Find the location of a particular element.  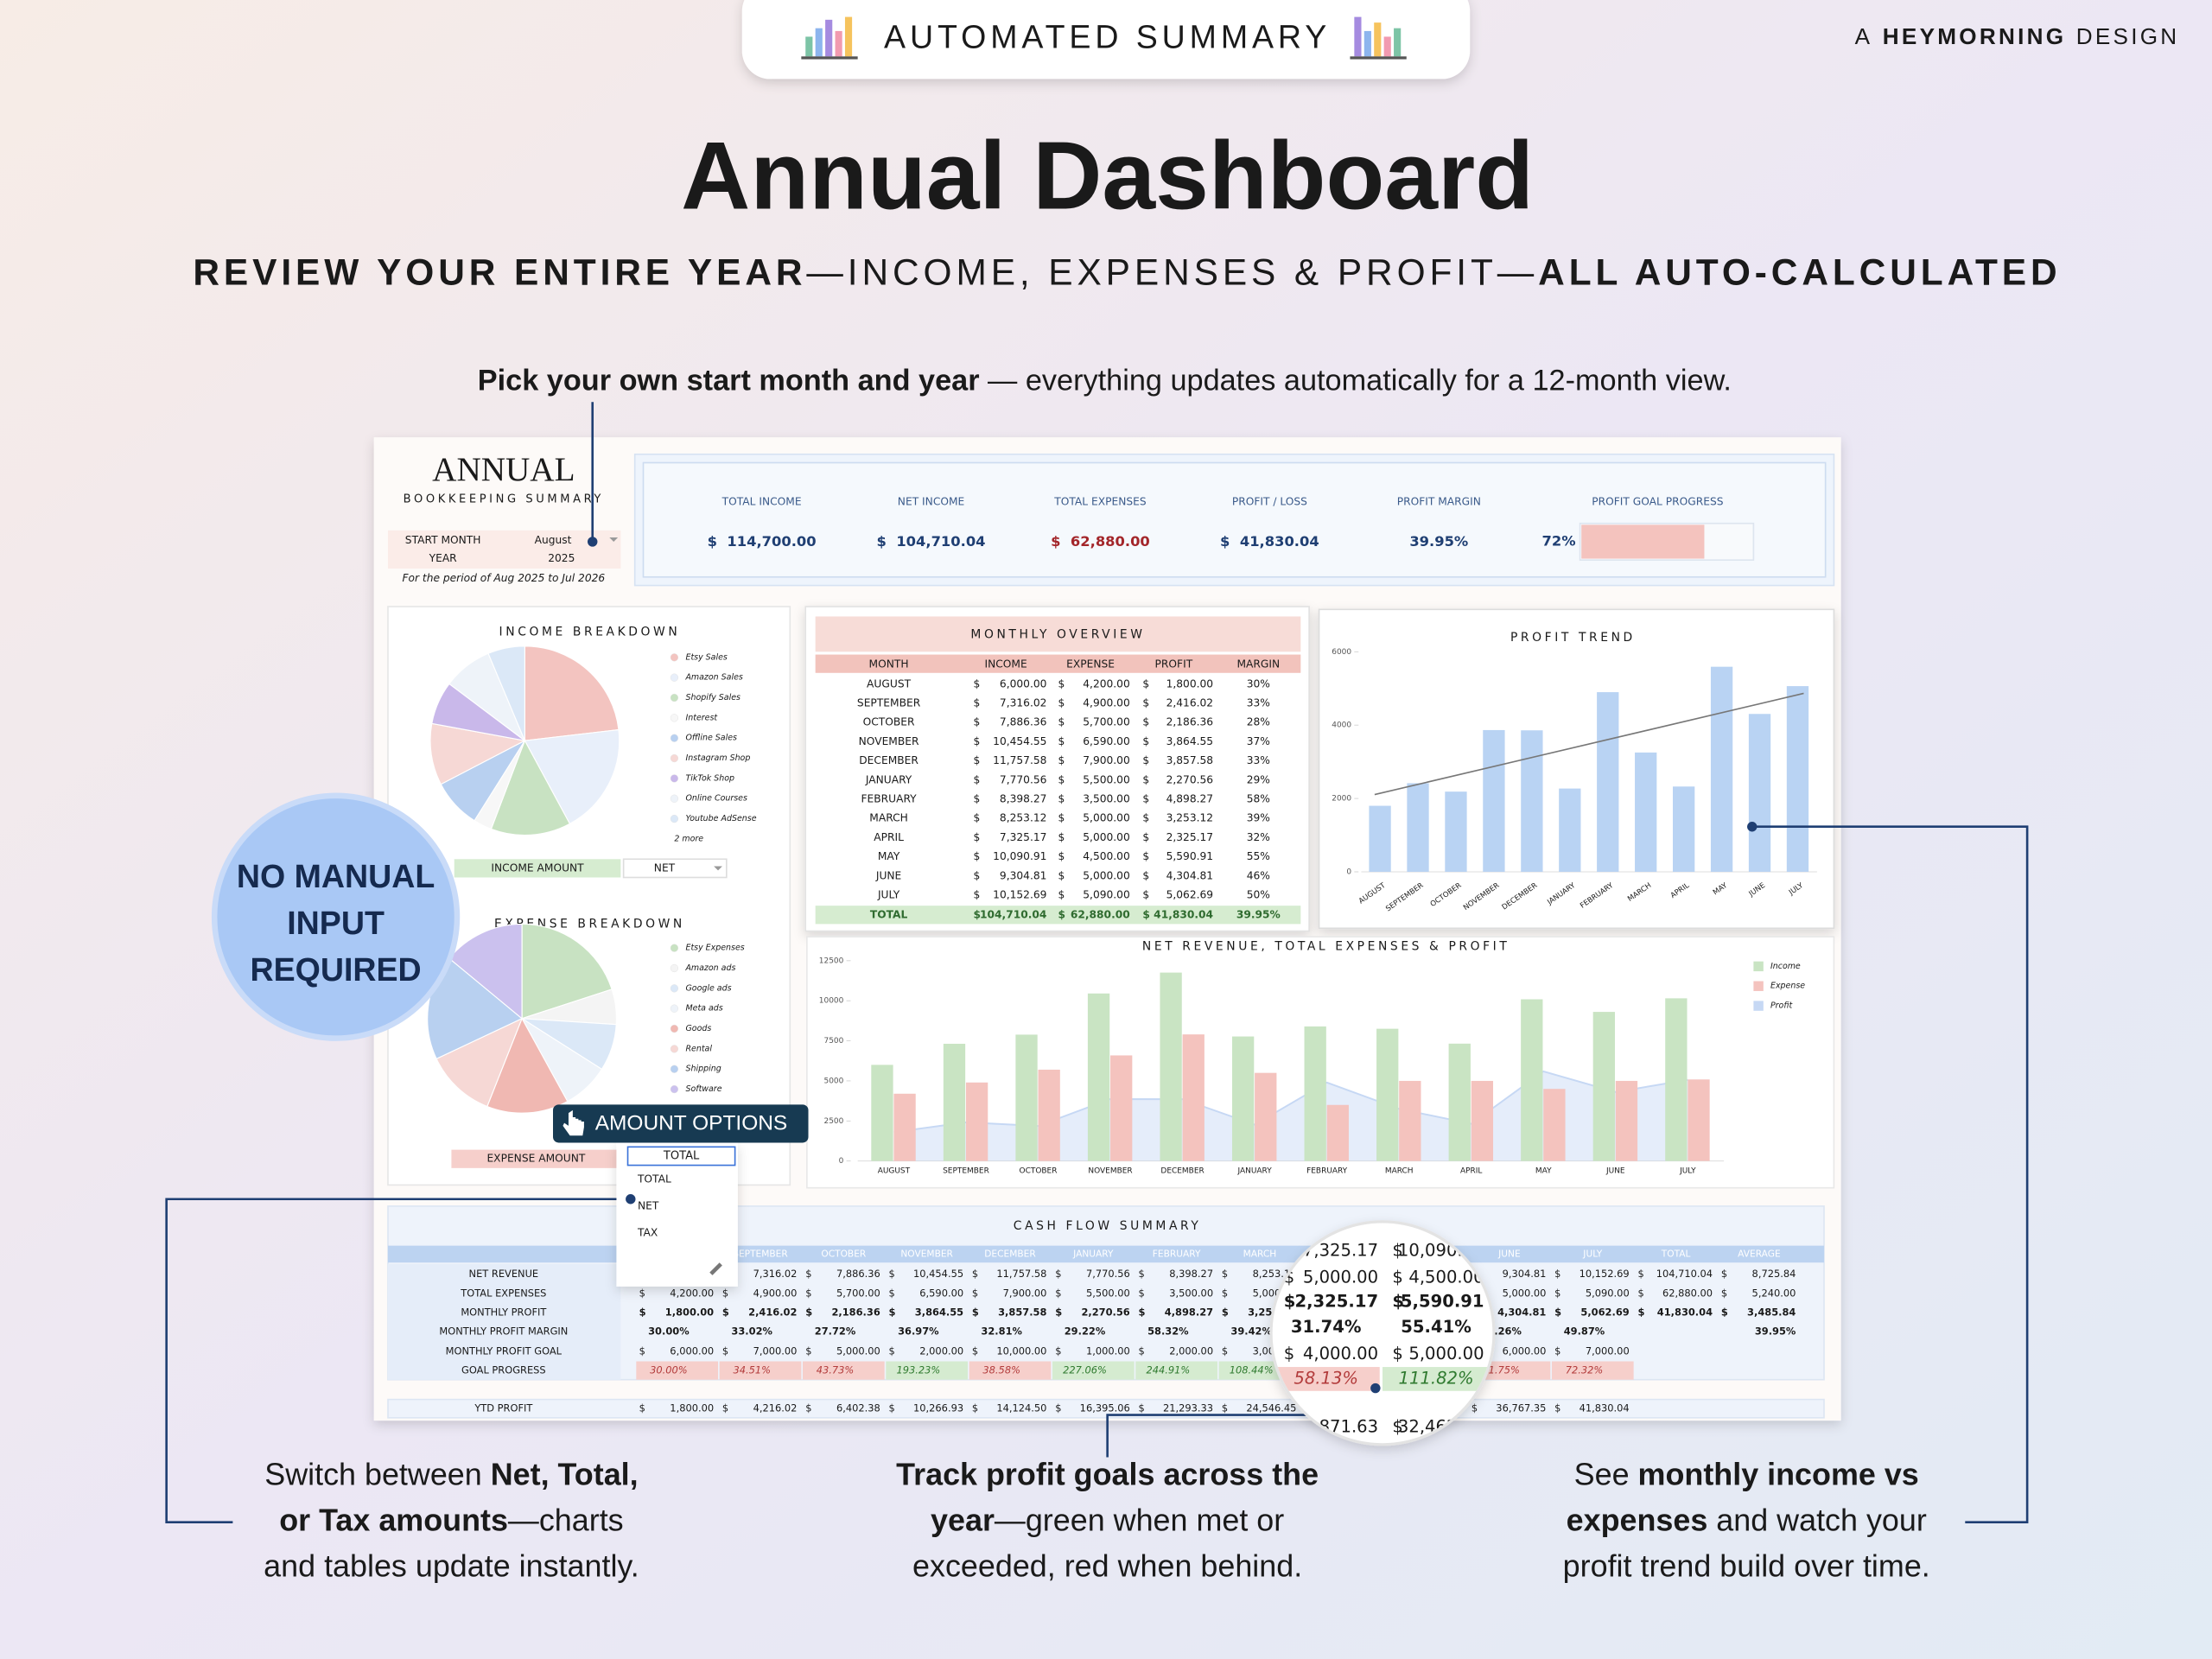

cell: 2,270.56 is located at coordinates (1190, 779).